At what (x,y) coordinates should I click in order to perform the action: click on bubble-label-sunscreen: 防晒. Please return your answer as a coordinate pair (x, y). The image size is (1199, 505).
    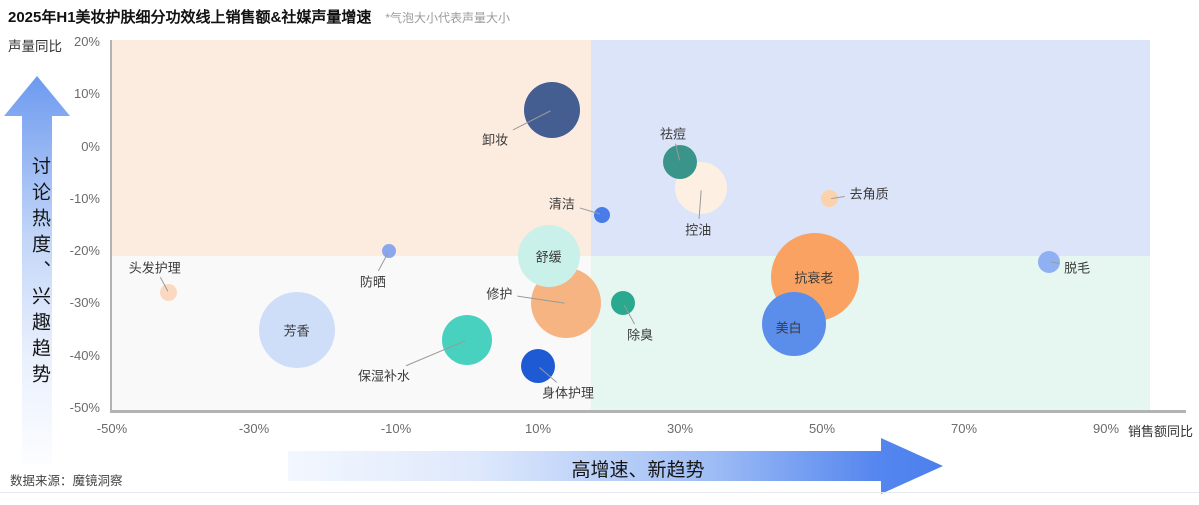
    Looking at the image, I should click on (372, 282).